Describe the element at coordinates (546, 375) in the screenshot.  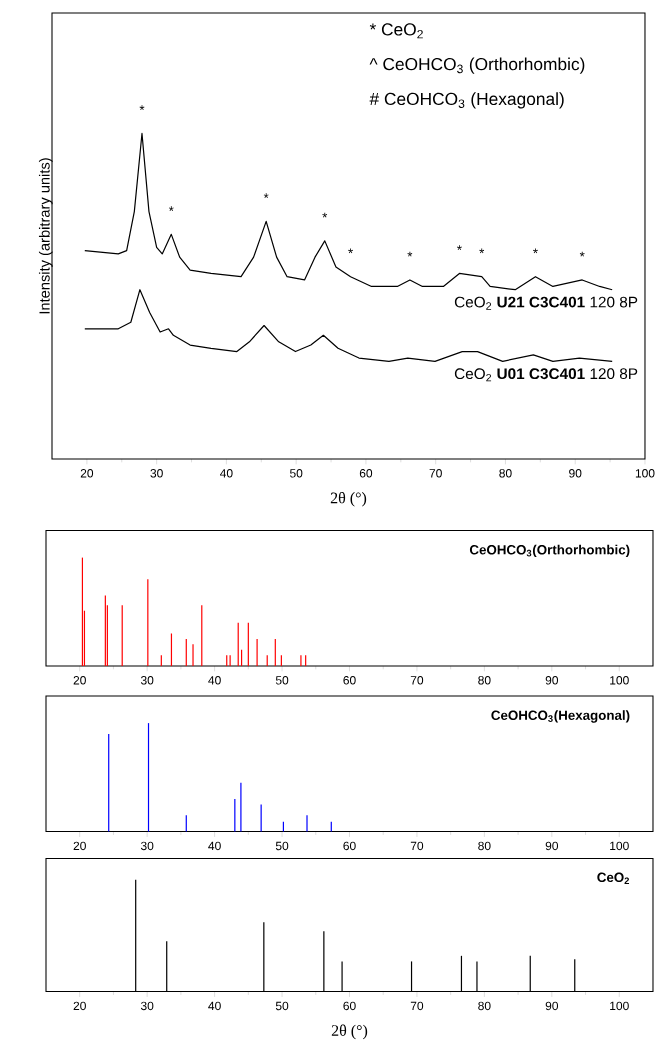
I see `series-label: CeO$_{2}$ U01 C3C401 120 8P` at that location.